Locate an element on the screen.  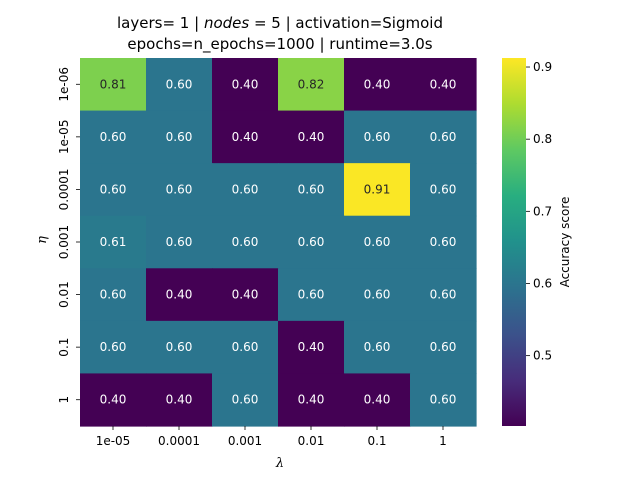
y-tick-label: 0.0001 is located at coordinates (64, 189).